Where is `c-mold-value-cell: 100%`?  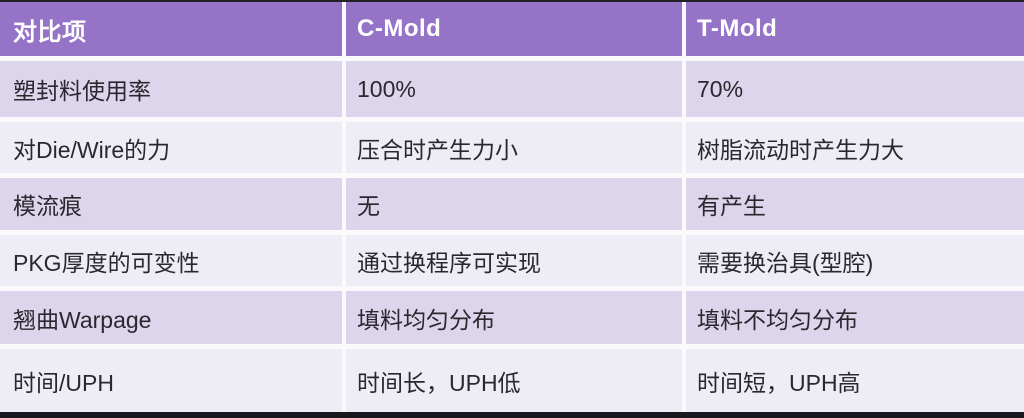
c-mold-value-cell: 100% is located at coordinates (514, 89).